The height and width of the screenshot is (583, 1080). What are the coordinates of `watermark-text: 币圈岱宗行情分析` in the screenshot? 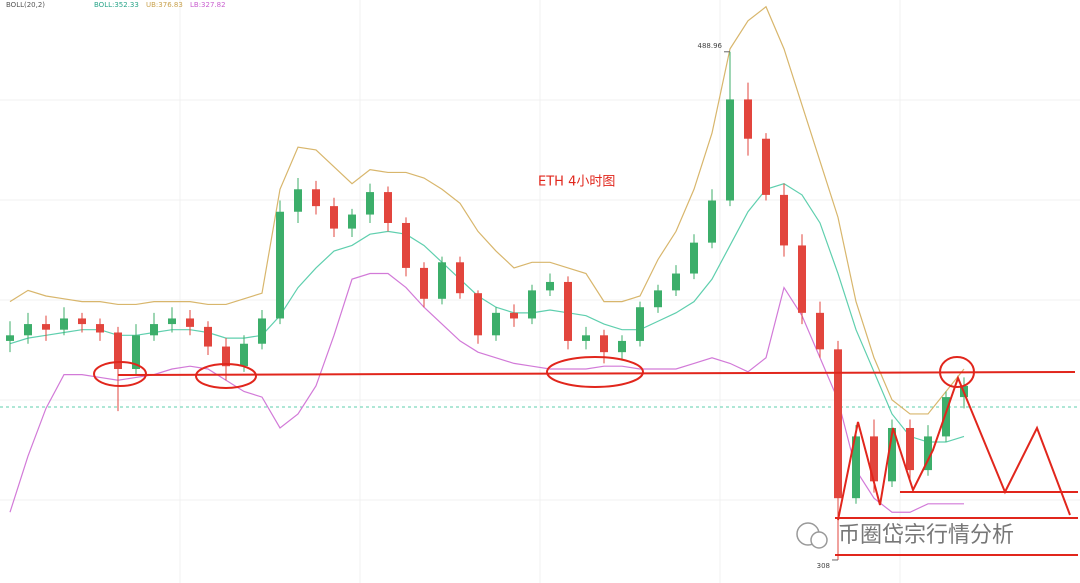 It's located at (926, 535).